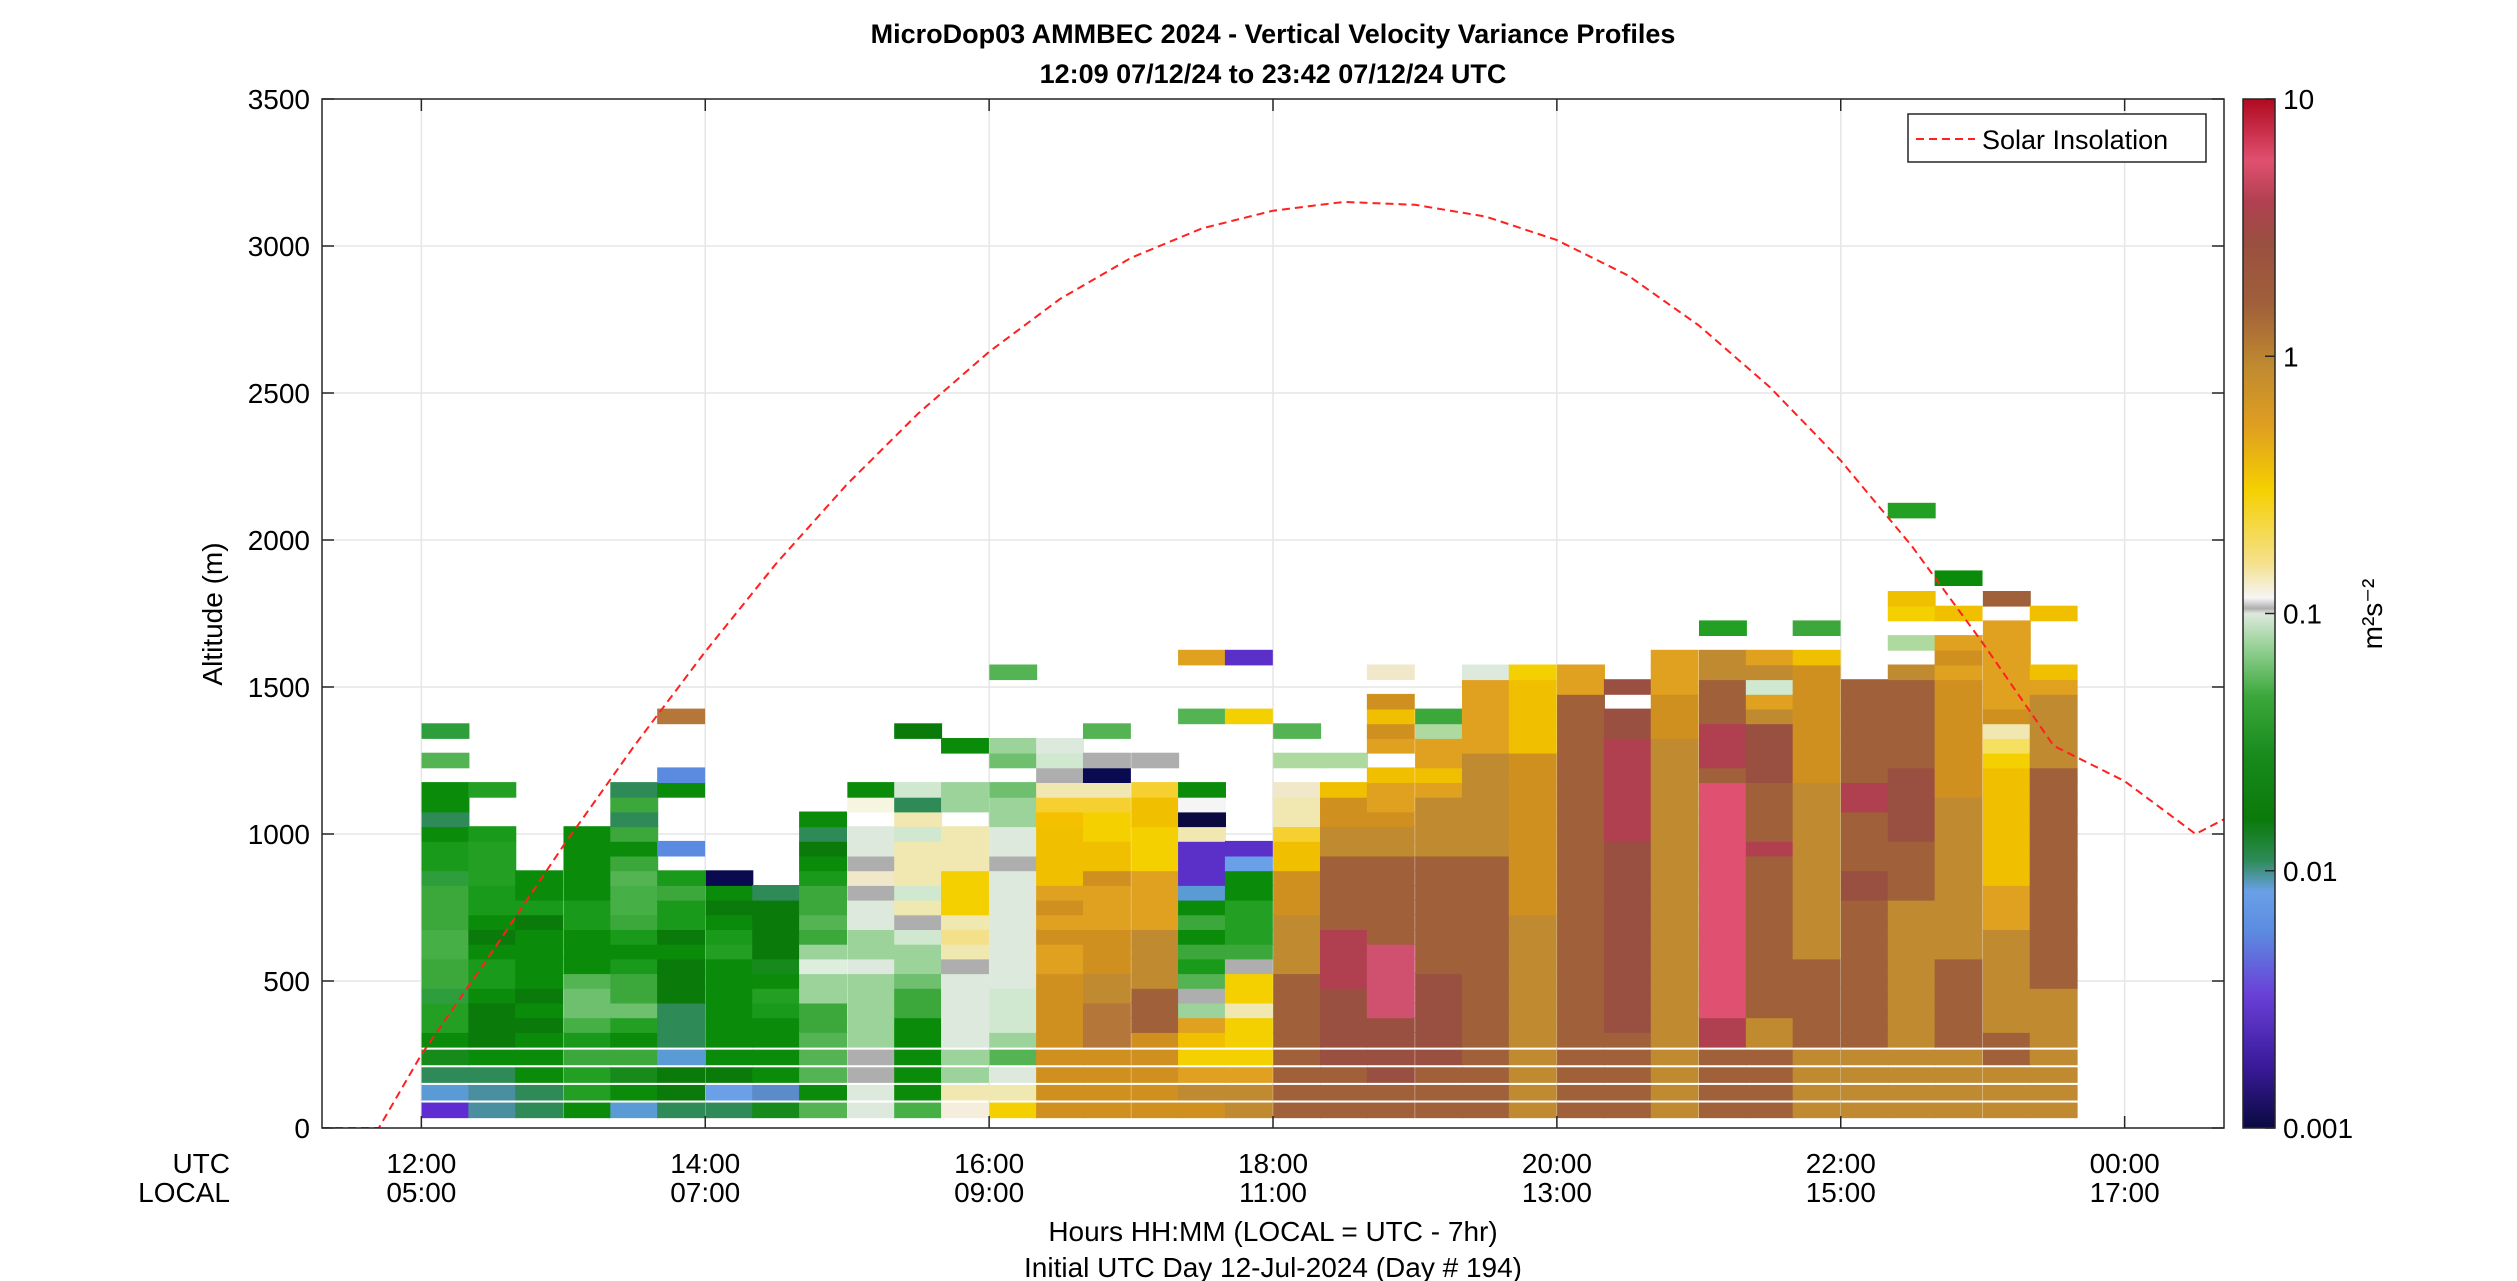 This screenshot has height=1281, width=2517. What do you see at coordinates (1273, 1163) in the screenshot?
I see `x-tick-label-utc: 18:00` at bounding box center [1273, 1163].